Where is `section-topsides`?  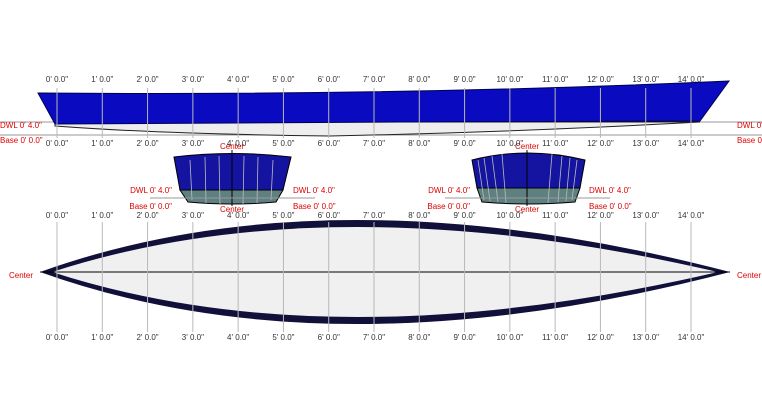 section-topsides is located at coordinates (528, 170).